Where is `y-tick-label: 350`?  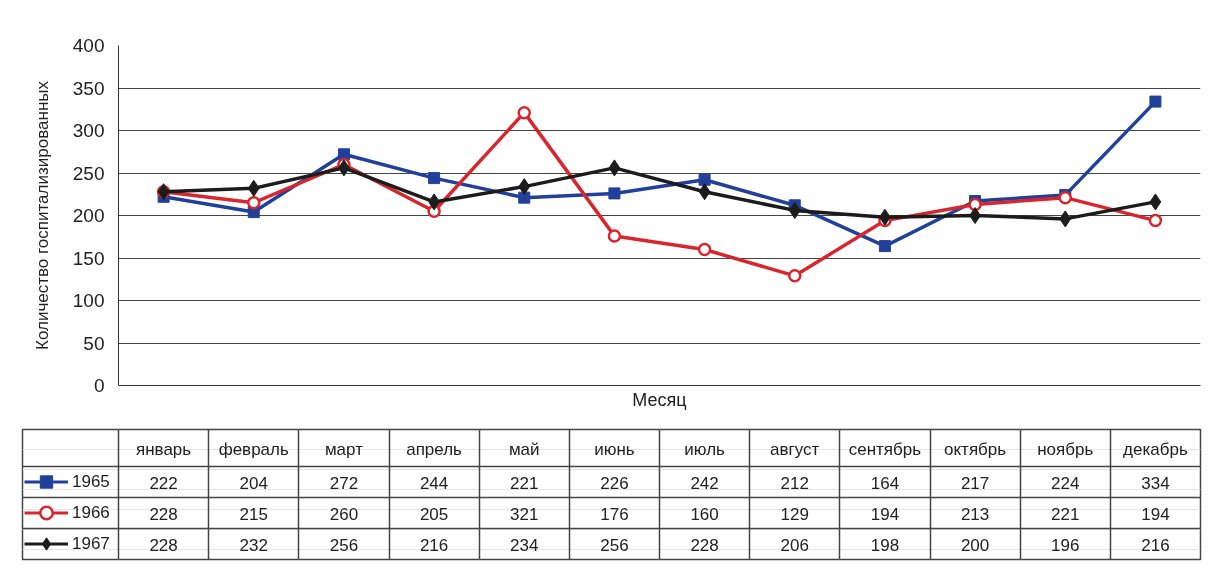
y-tick-label: 350 is located at coordinates (88, 88).